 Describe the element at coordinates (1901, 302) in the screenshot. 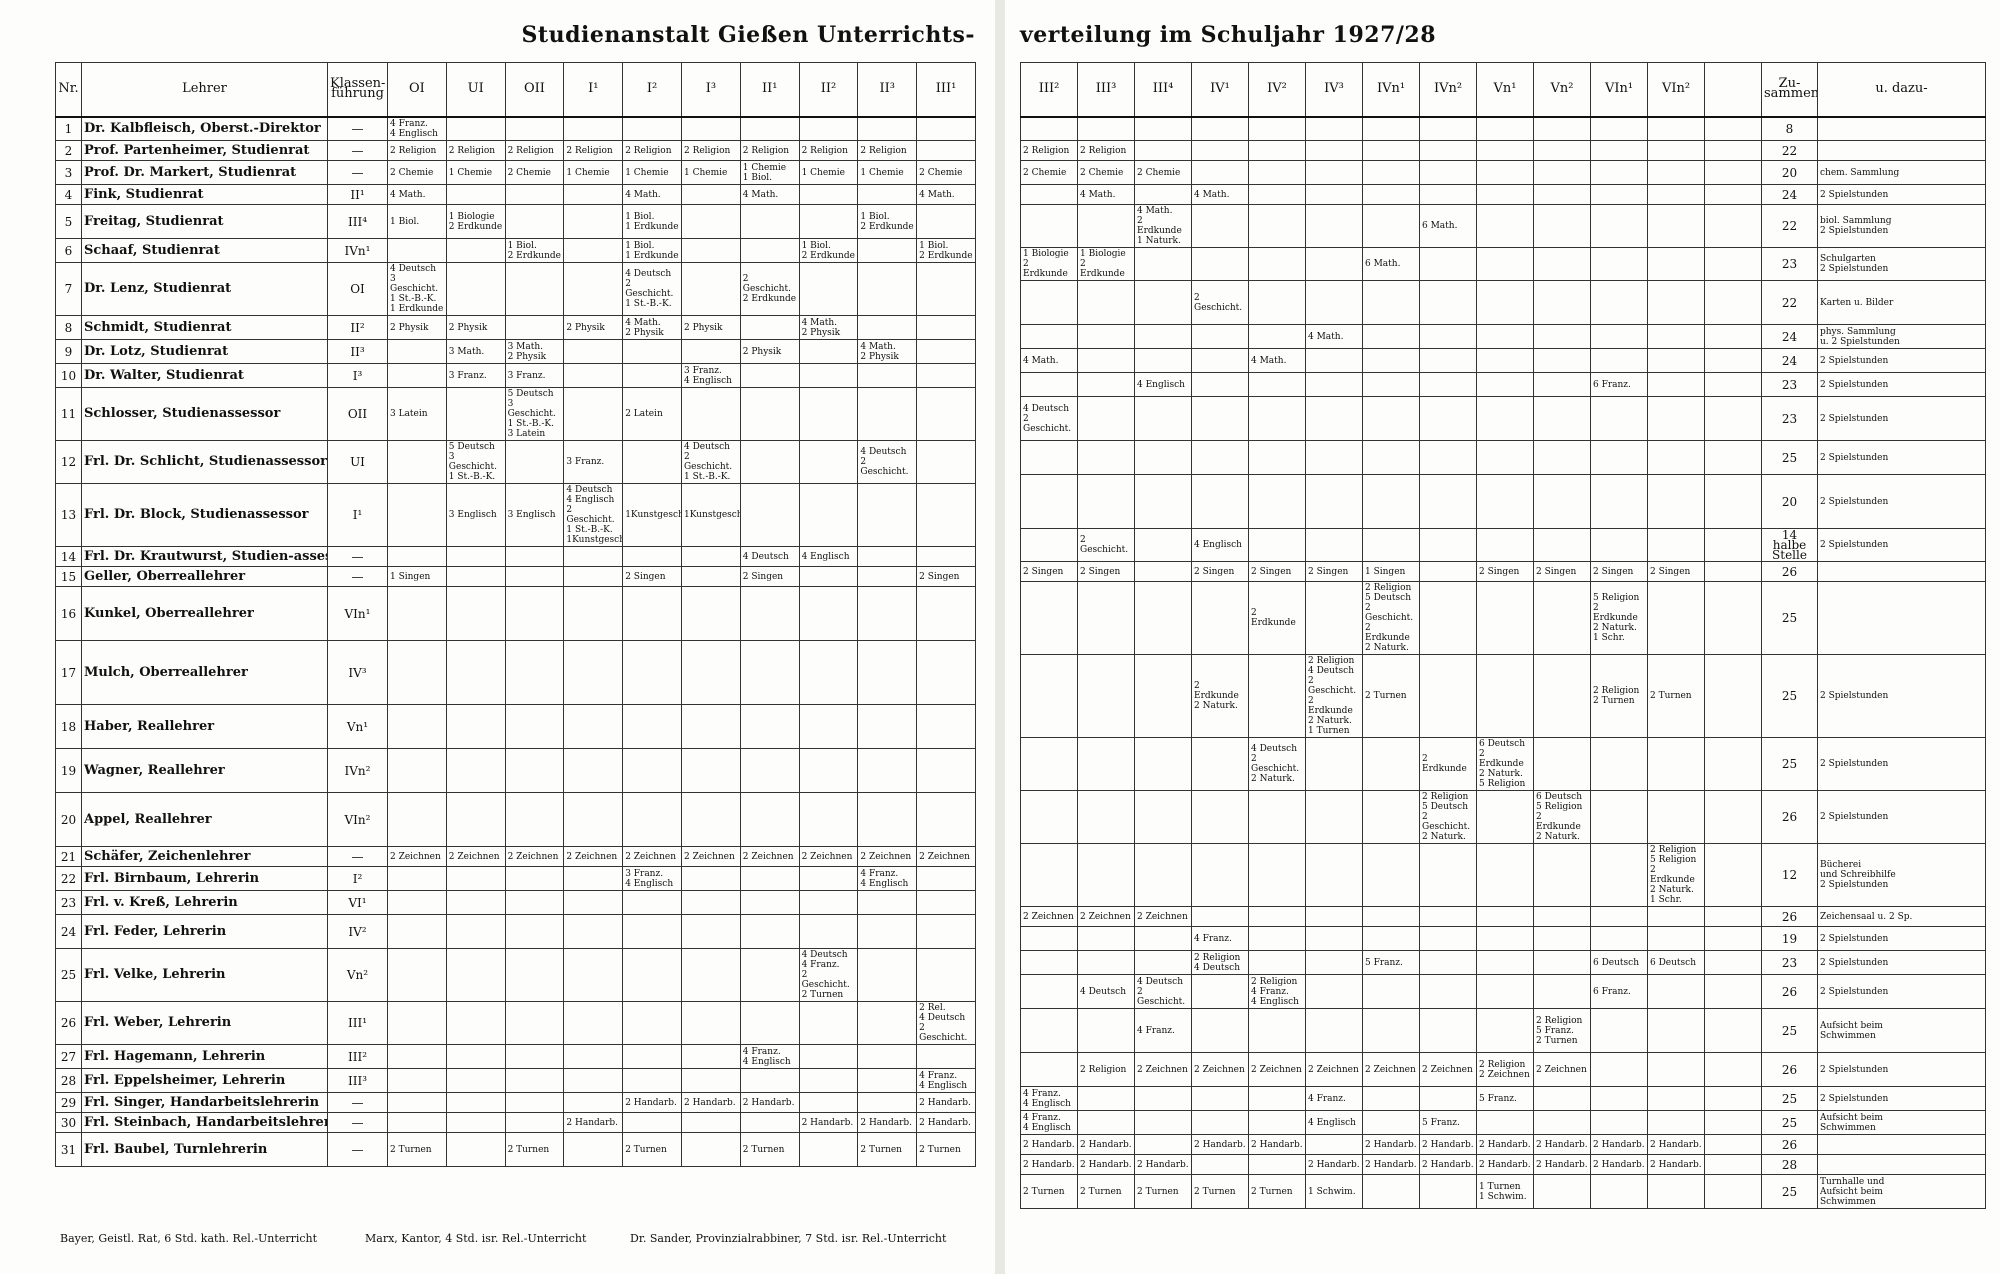

I see `extra-duties: Karten u. Bilder` at that location.